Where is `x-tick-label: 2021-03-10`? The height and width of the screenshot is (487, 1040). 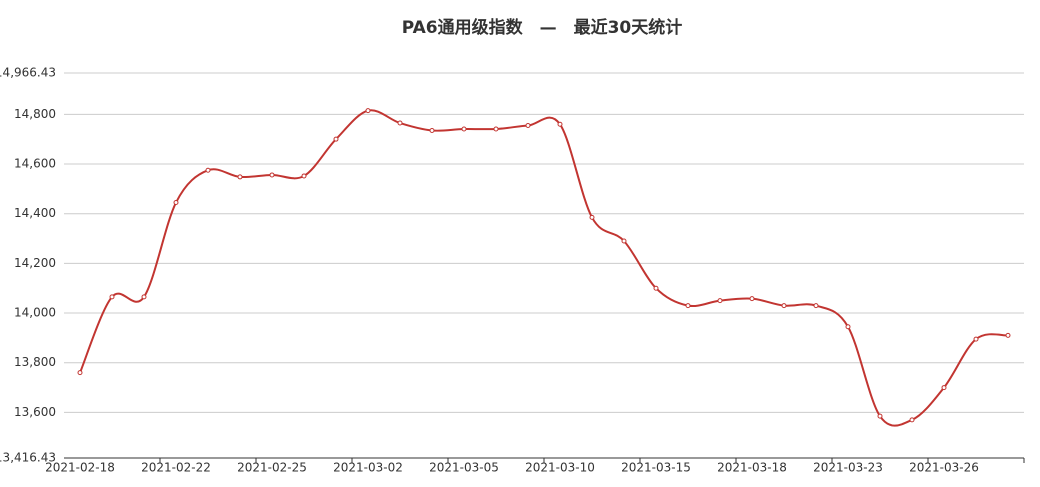 x-tick-label: 2021-03-10 is located at coordinates (560, 468).